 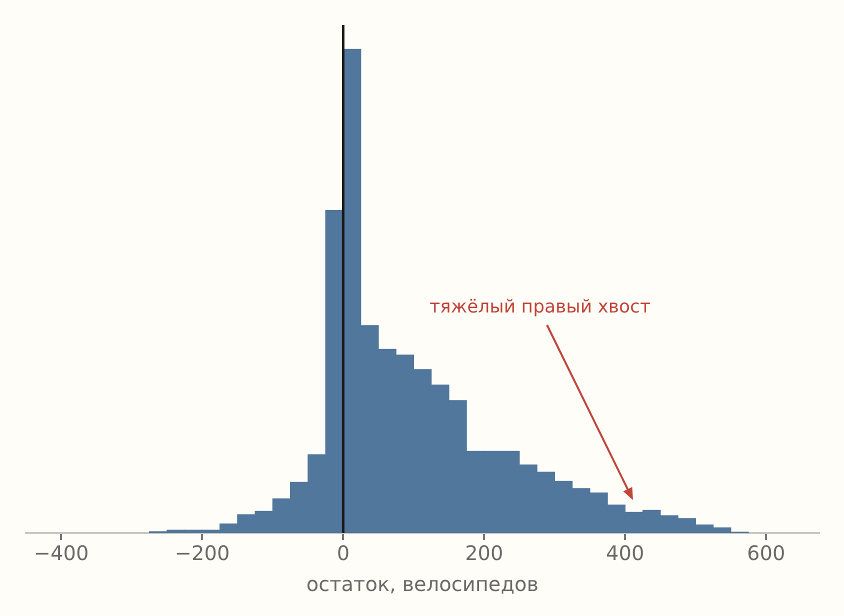 I want to click on x-tick-label: 400, so click(x=625, y=553).